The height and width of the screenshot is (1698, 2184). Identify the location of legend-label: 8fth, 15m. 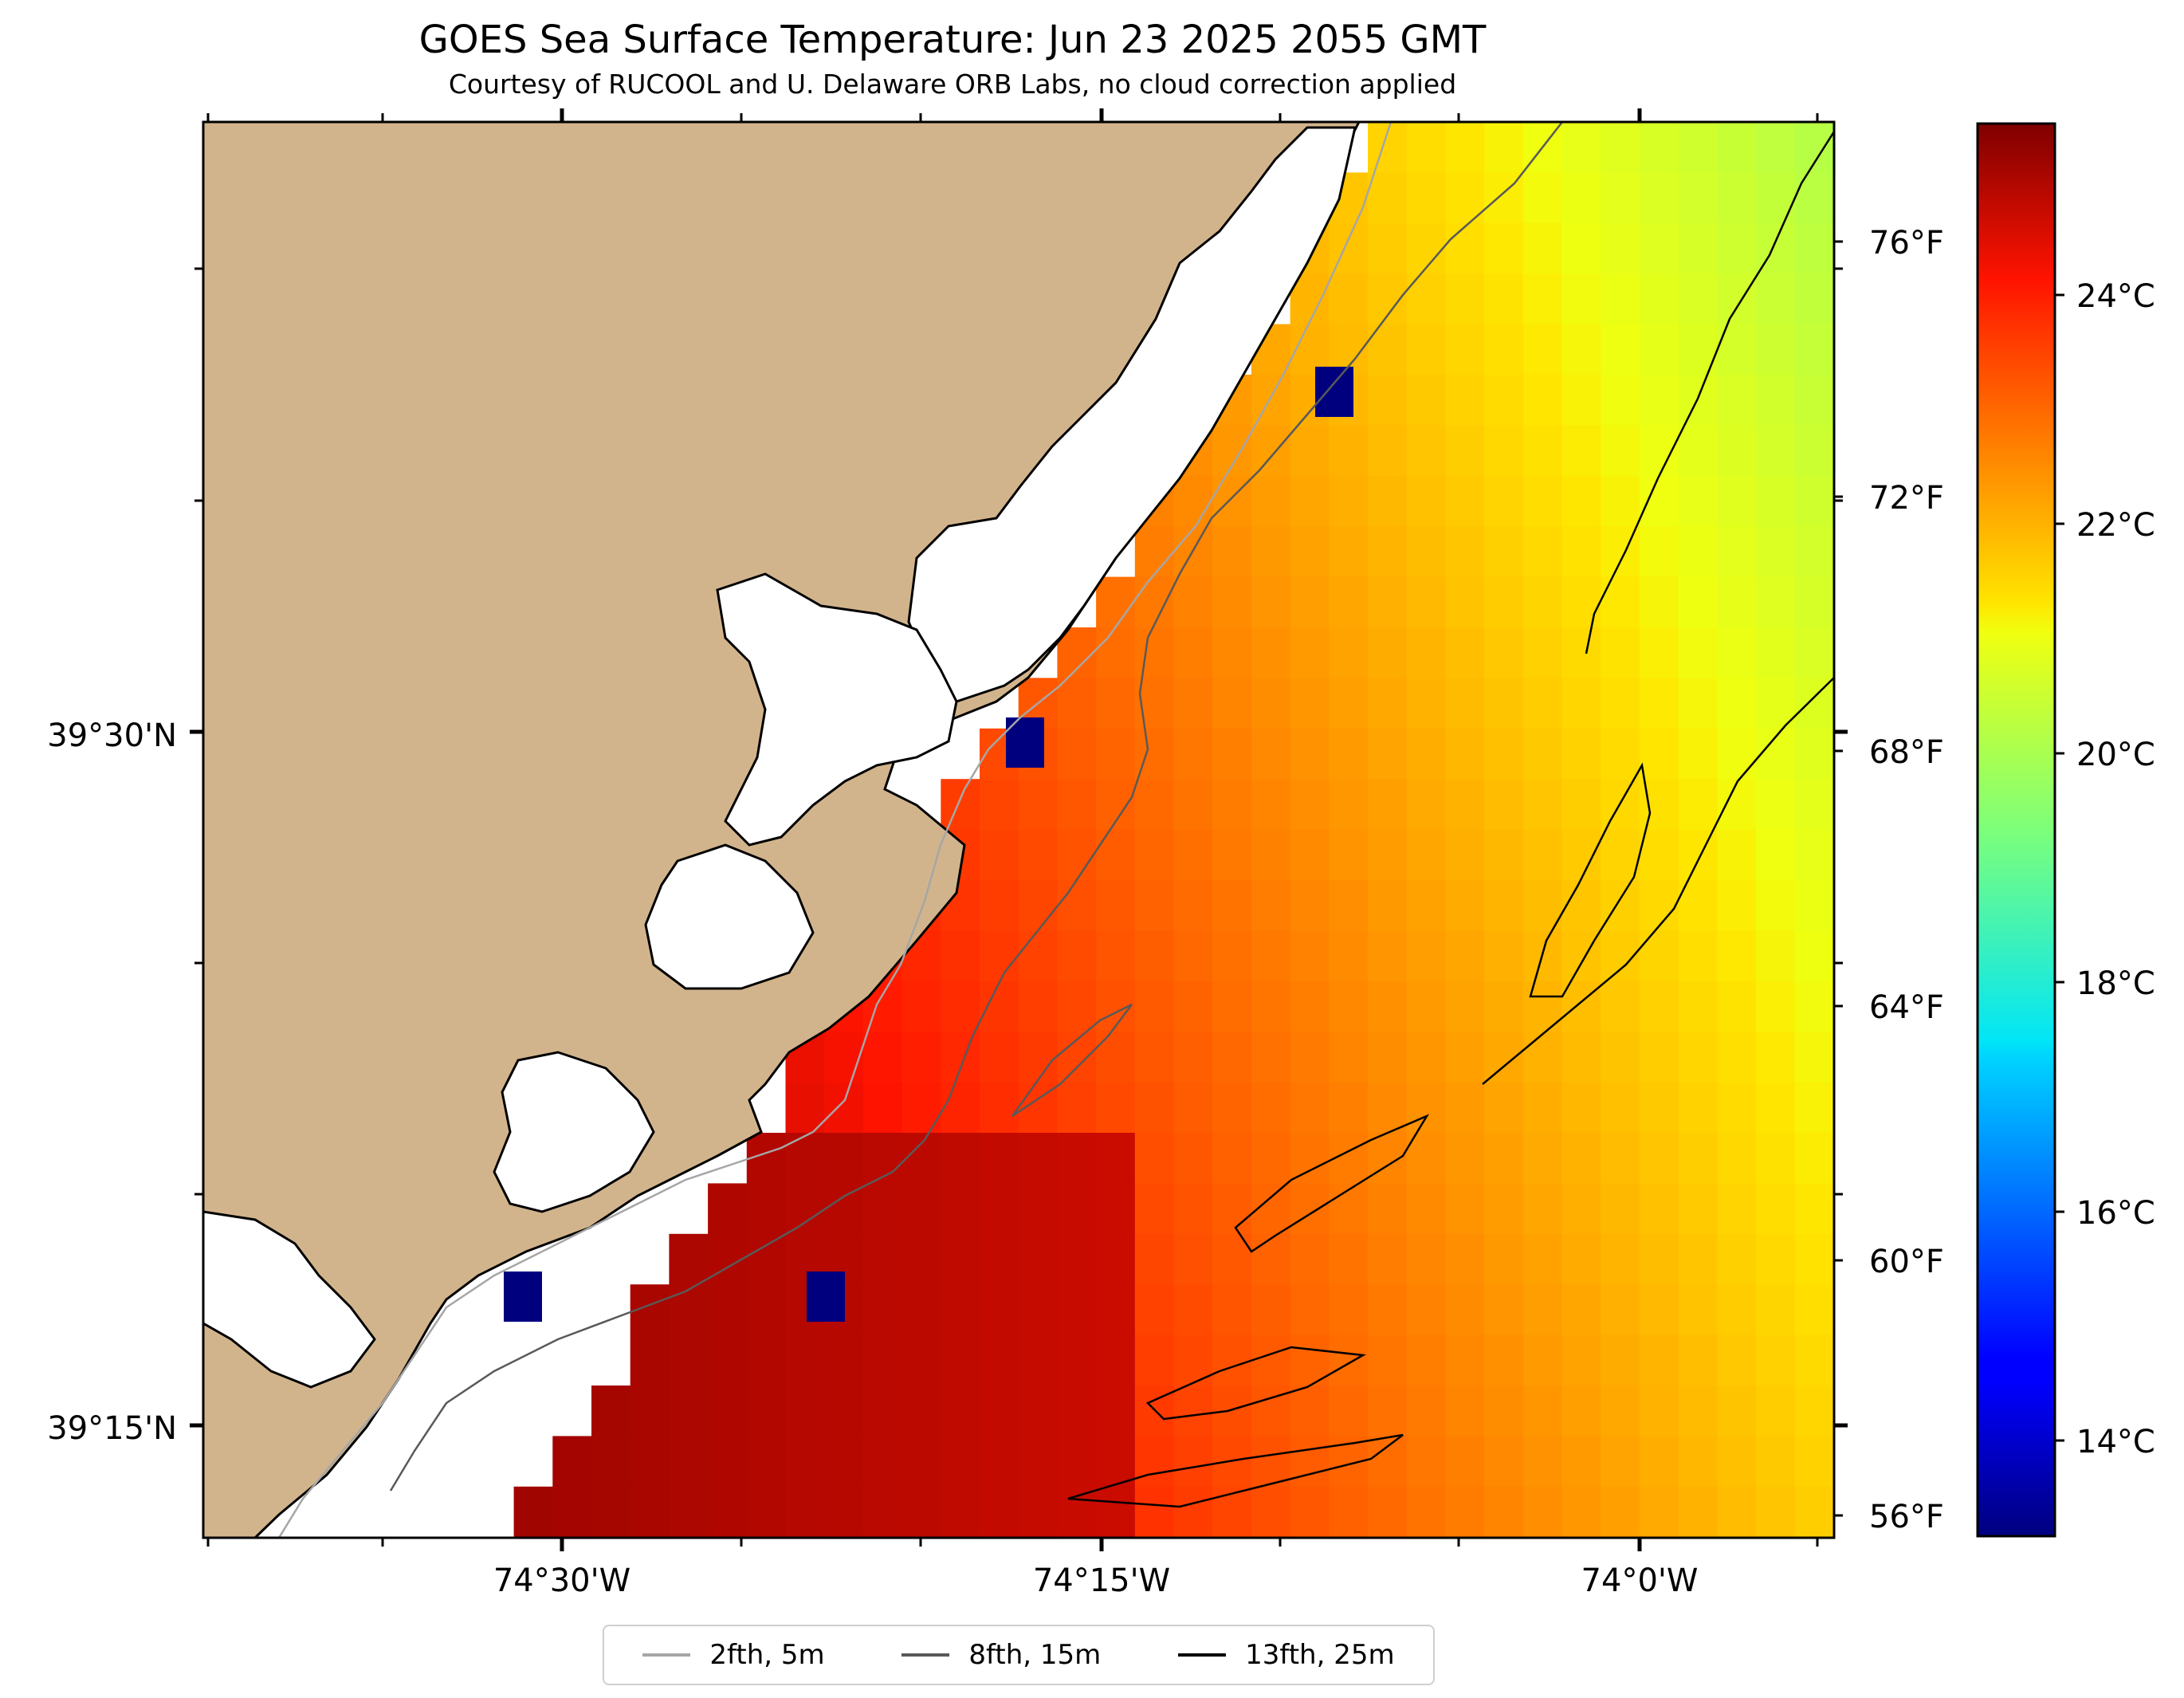
(1035, 1655).